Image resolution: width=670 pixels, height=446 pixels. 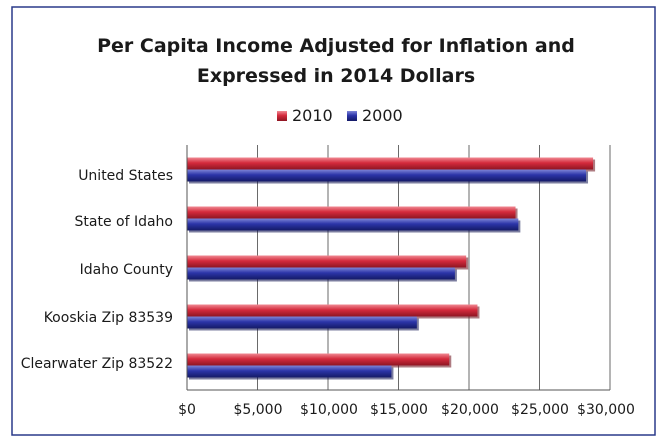 What do you see at coordinates (540, 410) in the screenshot?
I see `x-tick-label-25000: $25,000` at bounding box center [540, 410].